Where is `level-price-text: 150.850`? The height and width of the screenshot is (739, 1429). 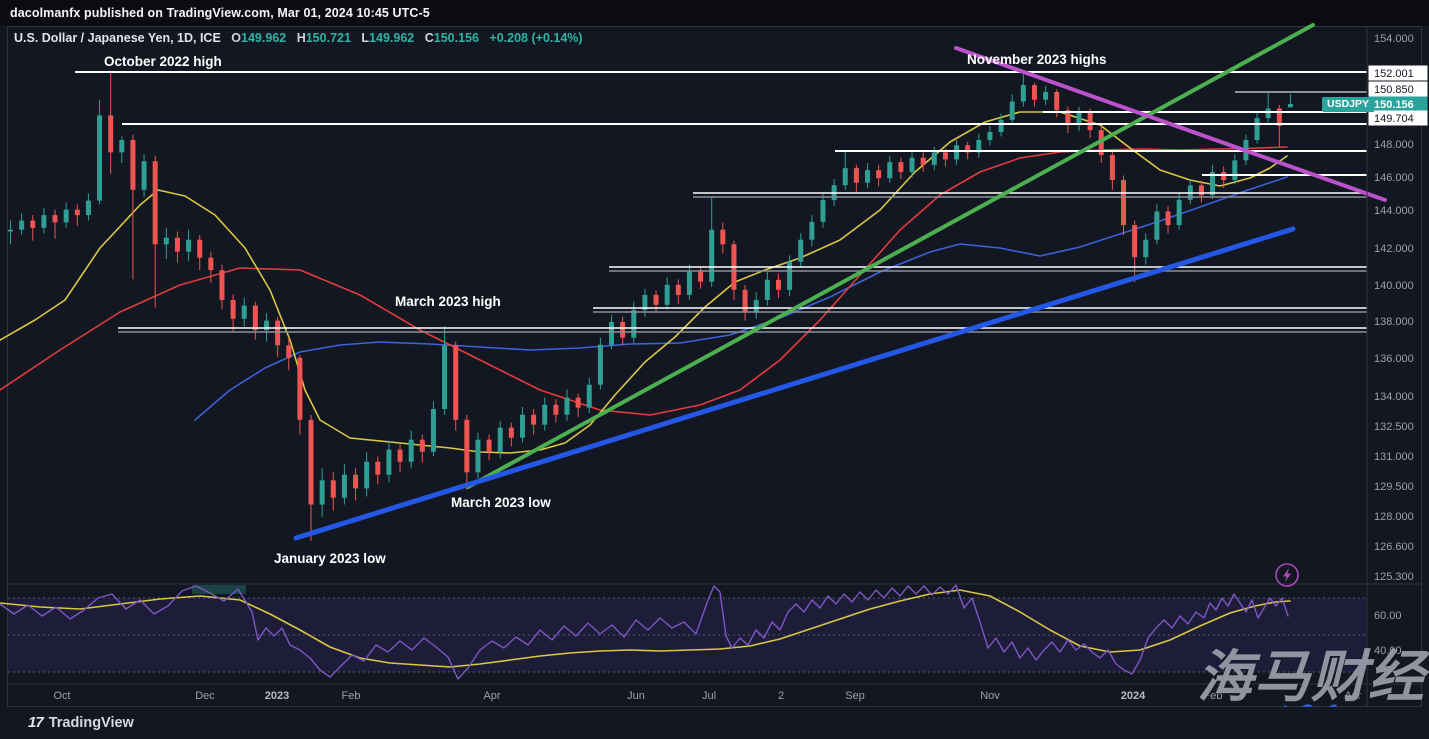
level-price-text: 150.850 is located at coordinates (1394, 90).